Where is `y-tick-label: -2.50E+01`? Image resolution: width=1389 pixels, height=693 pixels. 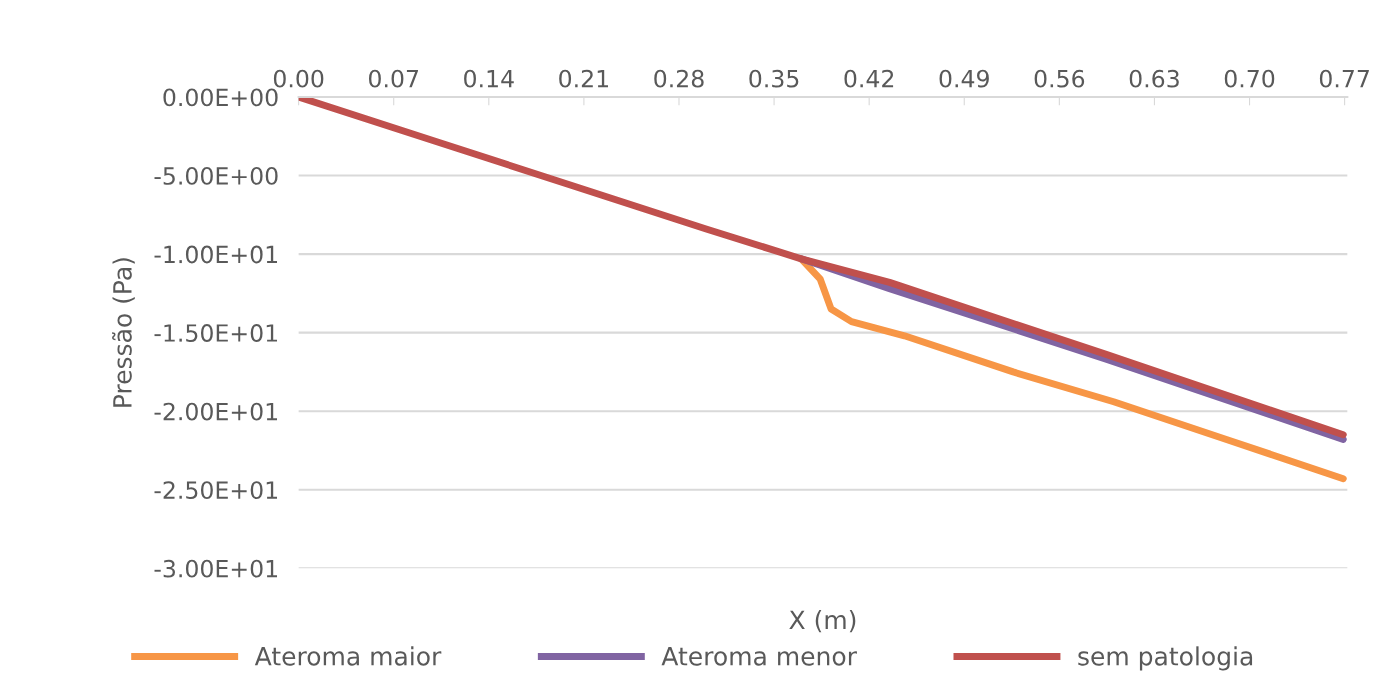 y-tick-label: -2.50E+01 is located at coordinates (216, 490).